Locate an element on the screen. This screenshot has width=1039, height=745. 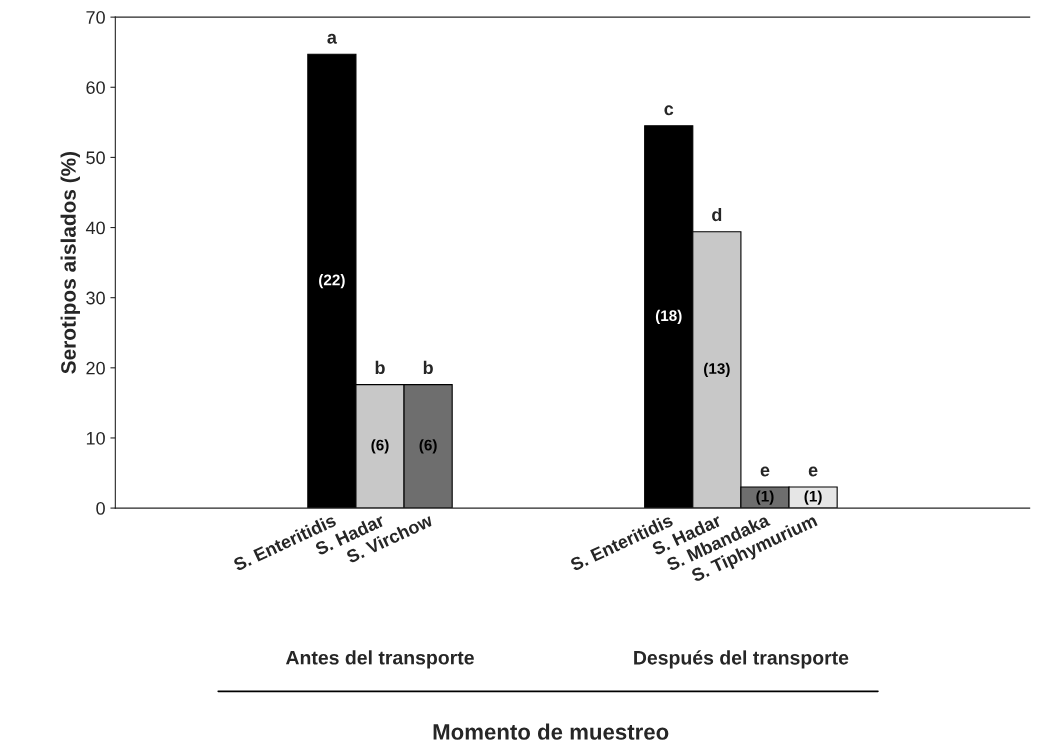
text: Después del transporte is located at coordinates (741, 659).